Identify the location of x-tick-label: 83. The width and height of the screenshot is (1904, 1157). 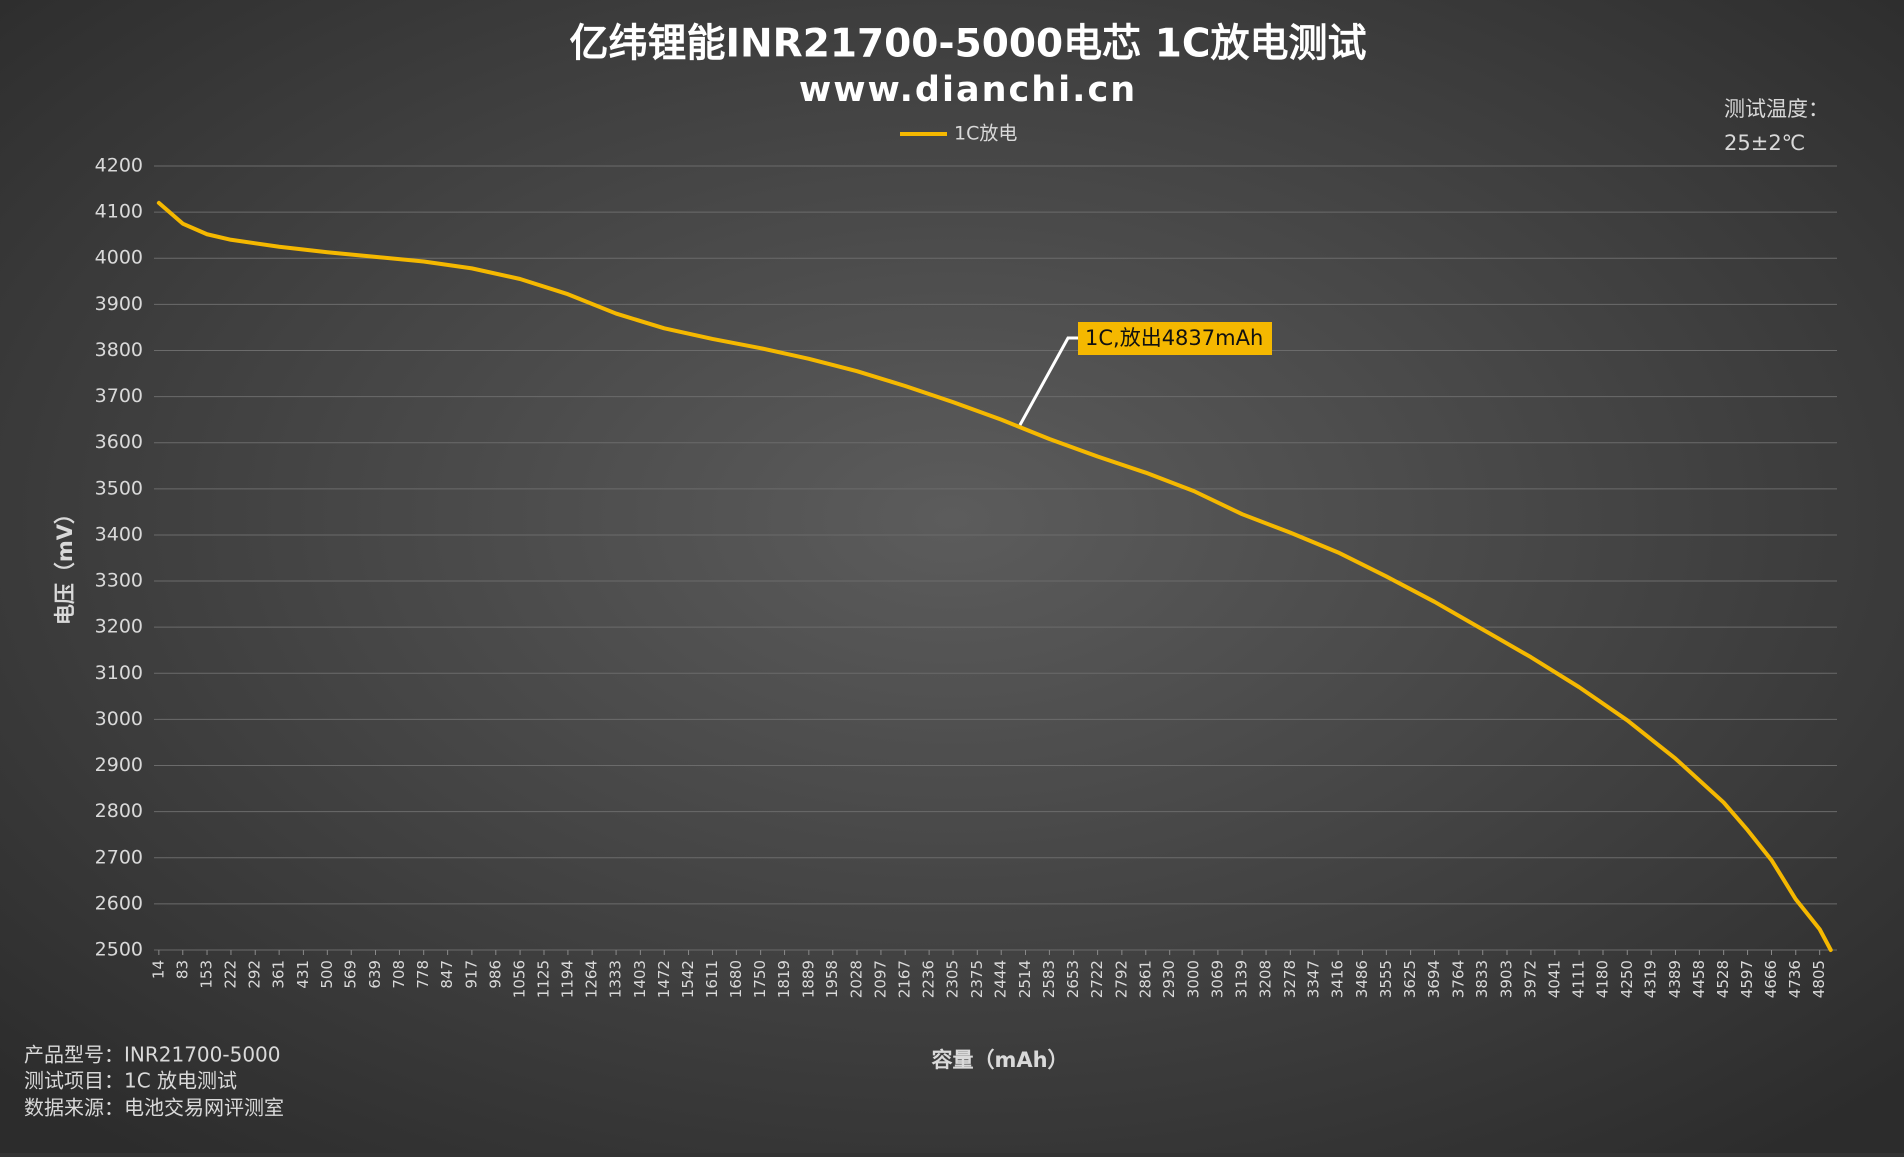
(182, 969).